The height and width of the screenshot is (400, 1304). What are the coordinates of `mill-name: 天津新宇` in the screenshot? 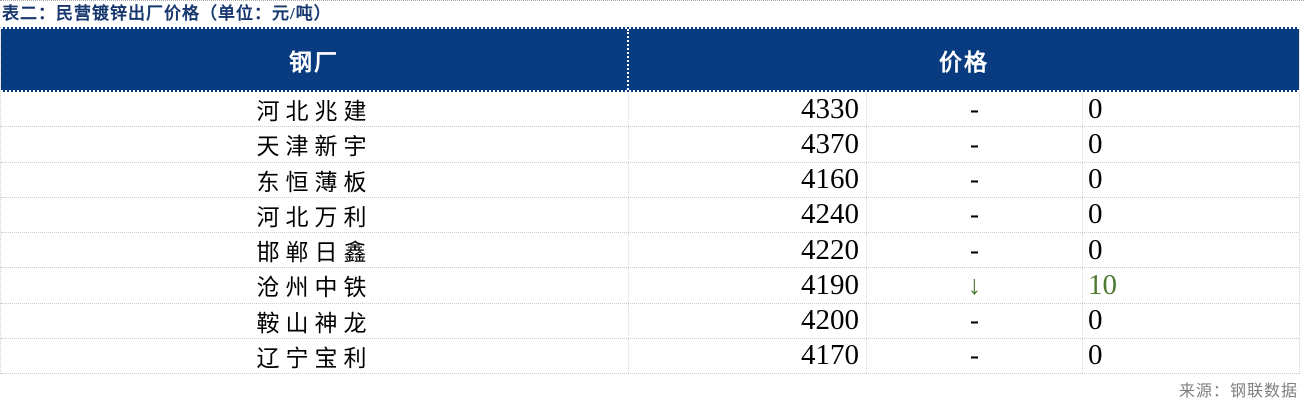 It's located at (315, 144).